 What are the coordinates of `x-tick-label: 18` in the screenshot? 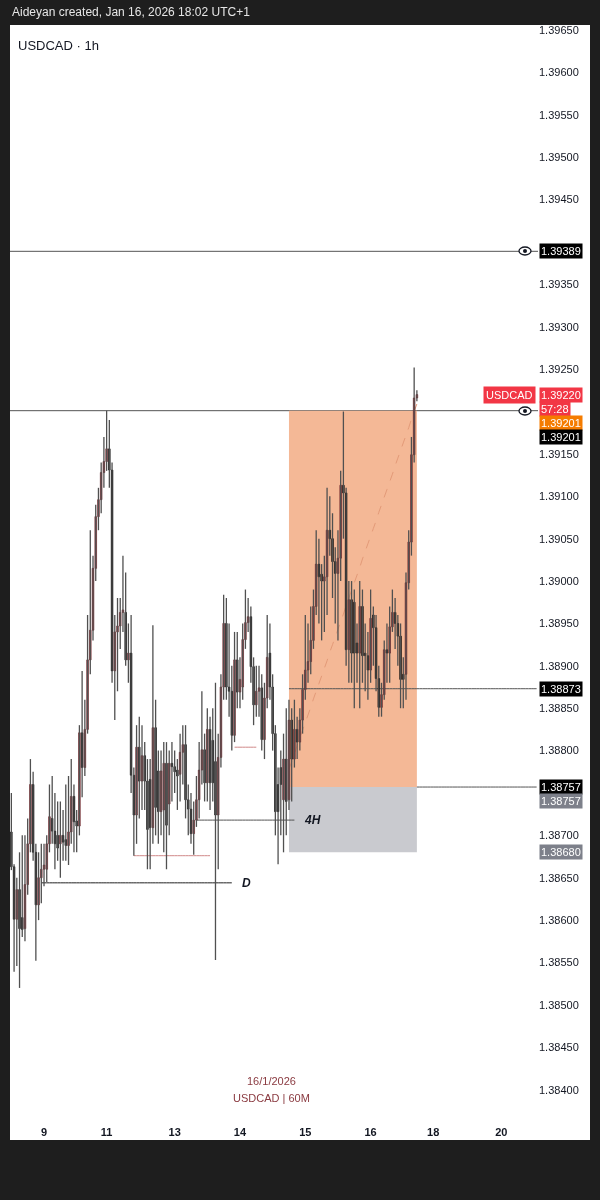 It's located at (433, 1132).